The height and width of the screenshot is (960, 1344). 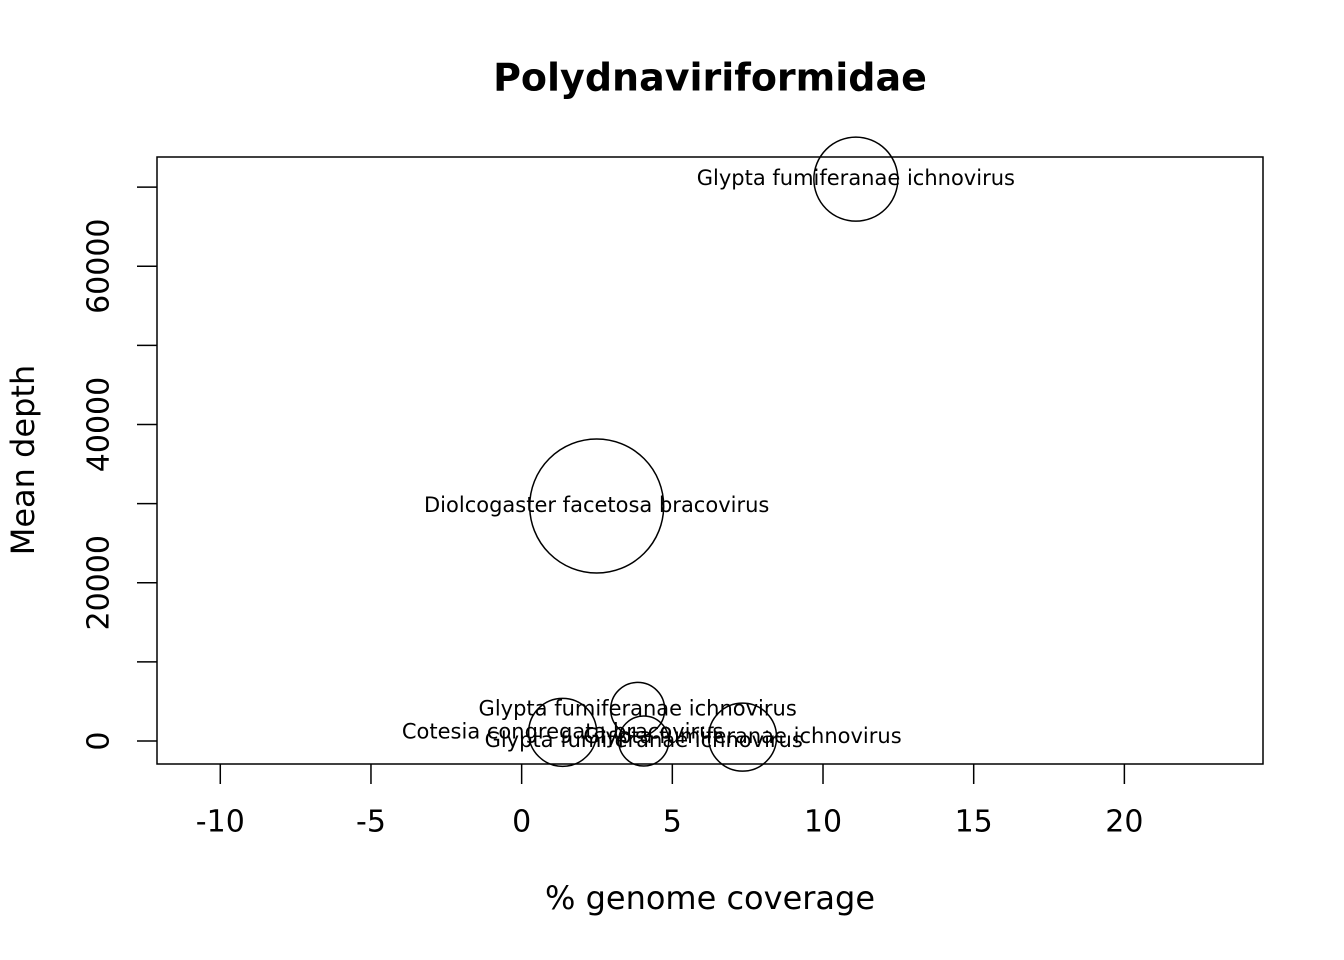 What do you see at coordinates (672, 822) in the screenshot?
I see `x-tick-label: 5` at bounding box center [672, 822].